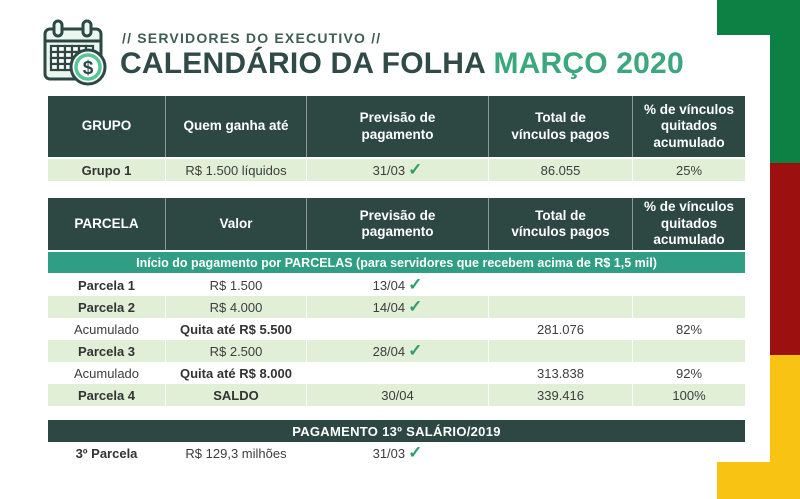 Image resolution: width=800 pixels, height=499 pixels. I want to click on header-subtitle: // SERVIDORES DO EXECUTIVO //, so click(252, 38).